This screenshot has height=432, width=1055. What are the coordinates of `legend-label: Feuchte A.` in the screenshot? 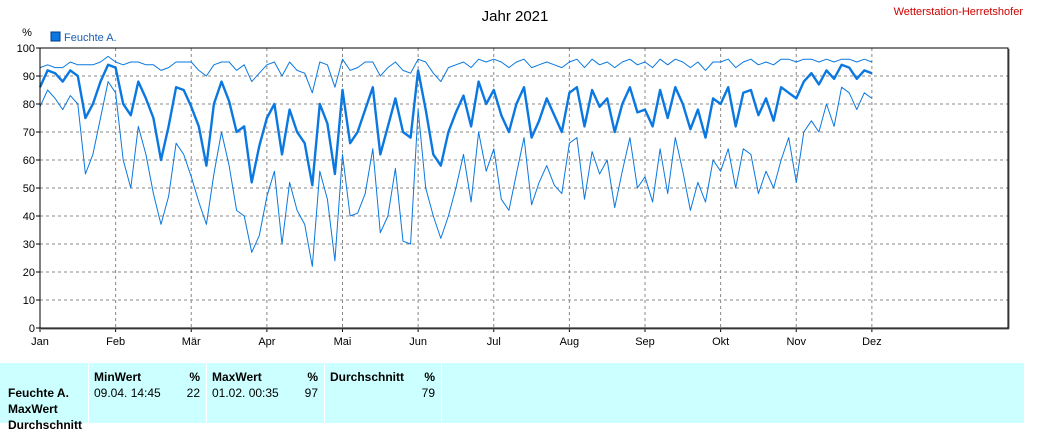 It's located at (90, 38).